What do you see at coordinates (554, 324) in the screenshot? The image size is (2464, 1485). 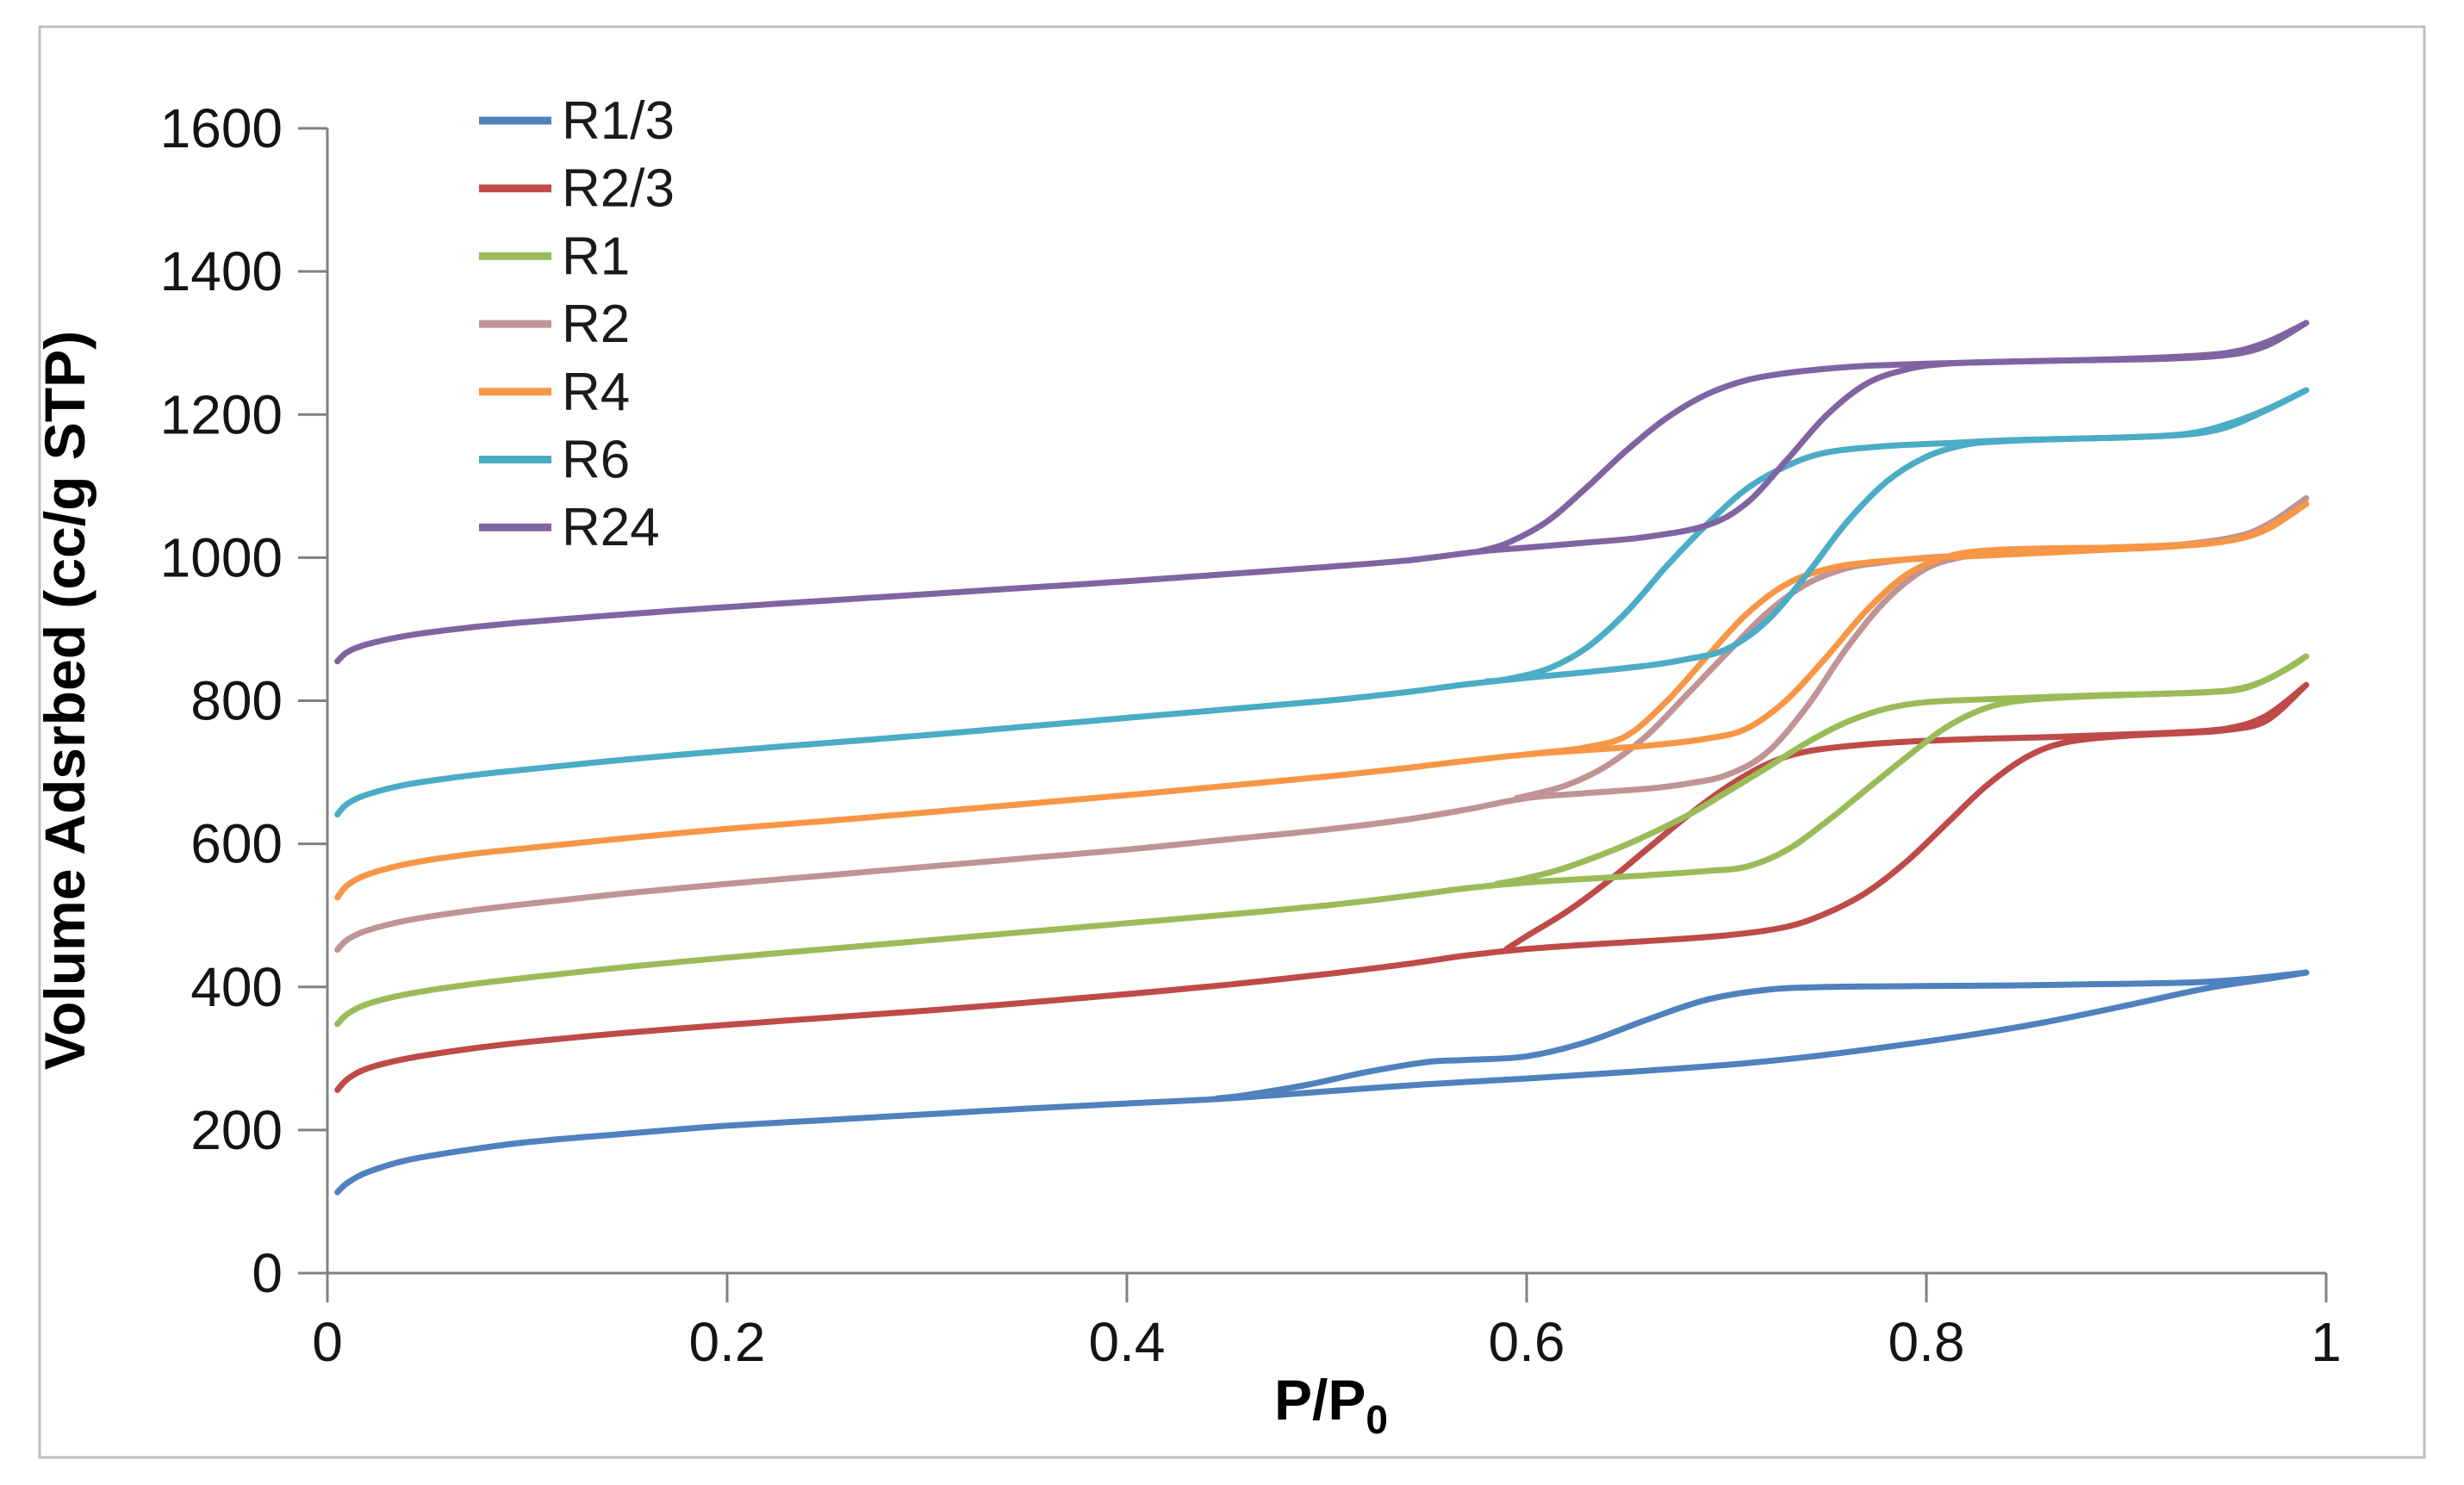 I see `legend-item-R2: R2` at bounding box center [554, 324].